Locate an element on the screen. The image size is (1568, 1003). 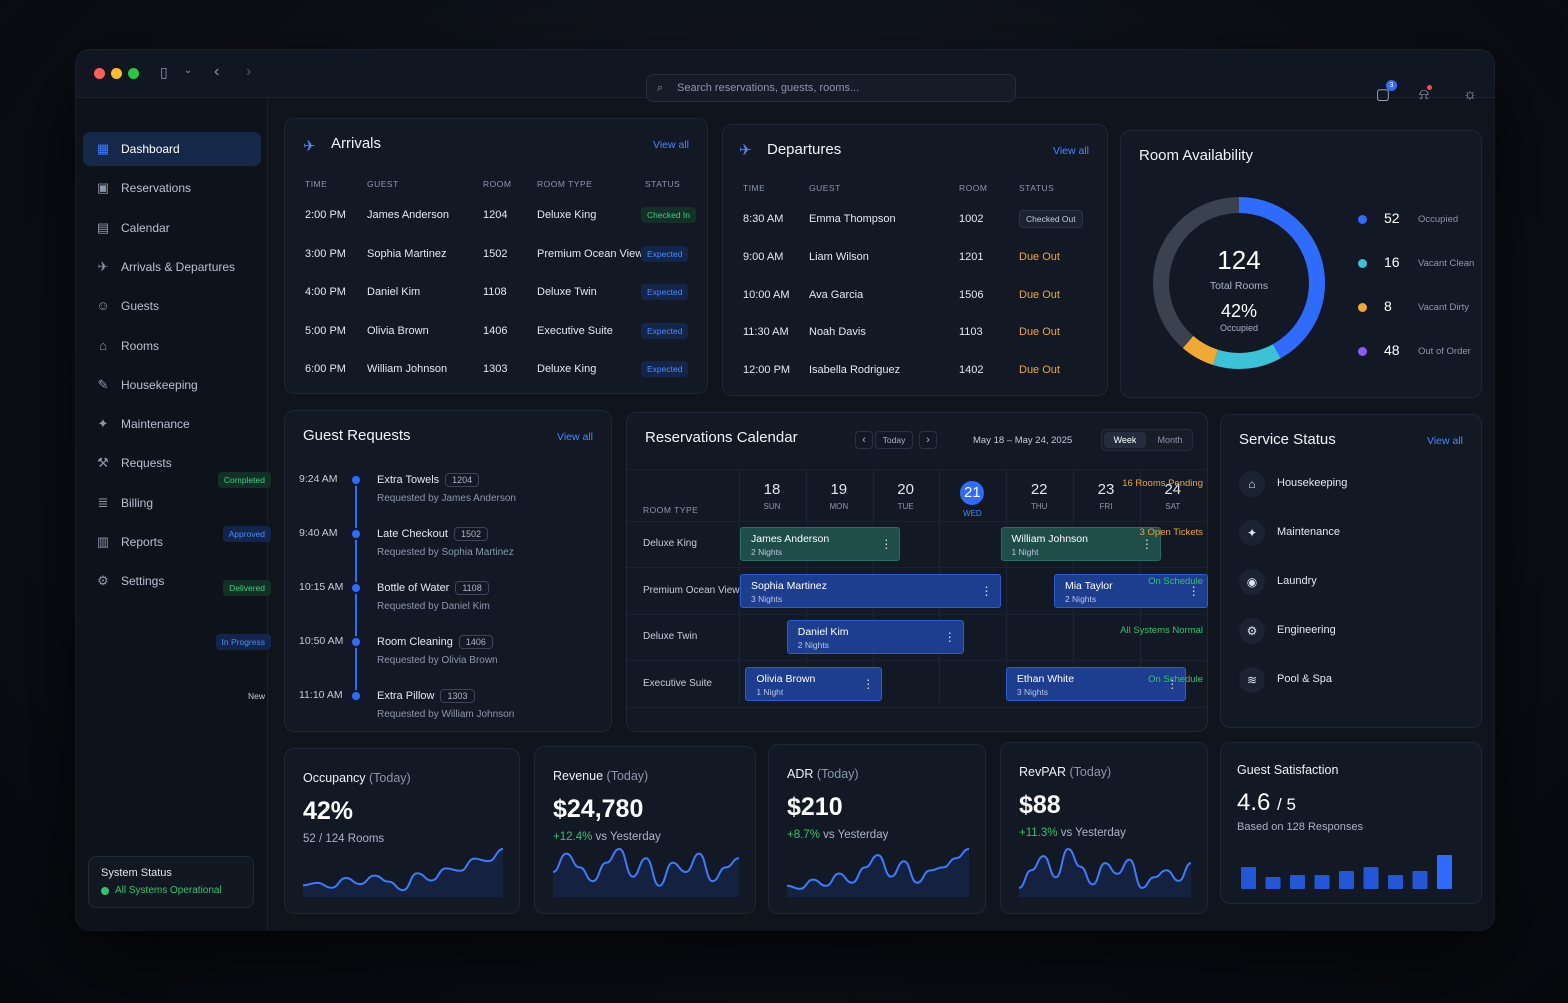
search-icon: ⌕ is located at coordinates (660, 88).